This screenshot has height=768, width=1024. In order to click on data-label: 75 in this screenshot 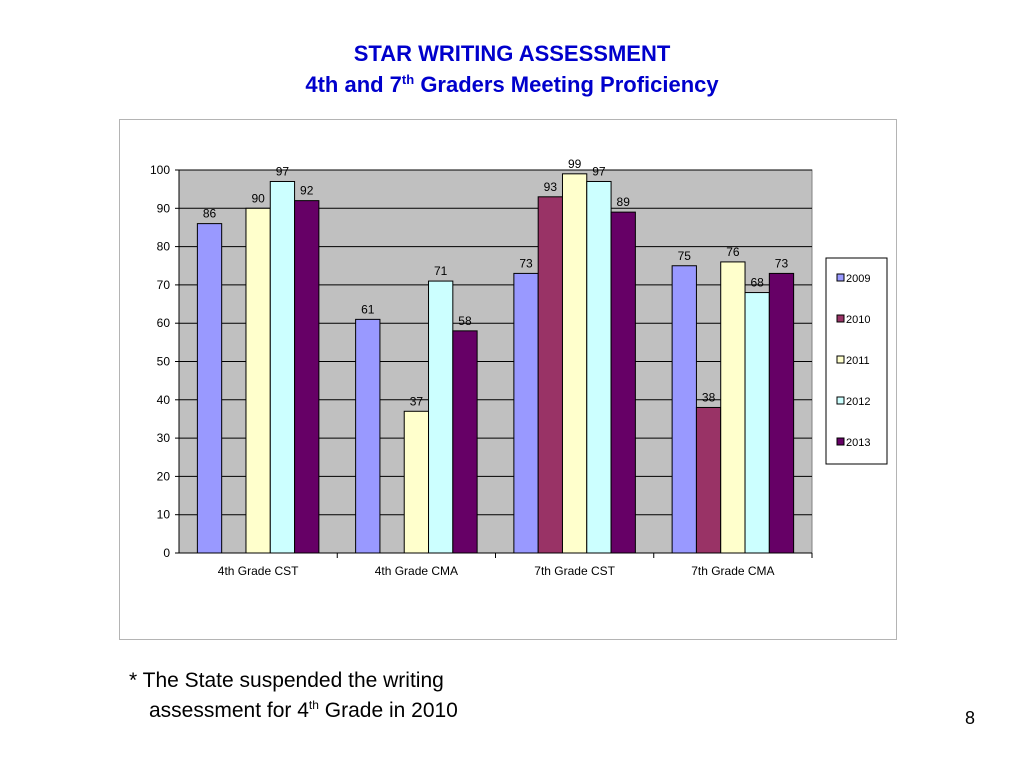, I will do `click(685, 256)`.